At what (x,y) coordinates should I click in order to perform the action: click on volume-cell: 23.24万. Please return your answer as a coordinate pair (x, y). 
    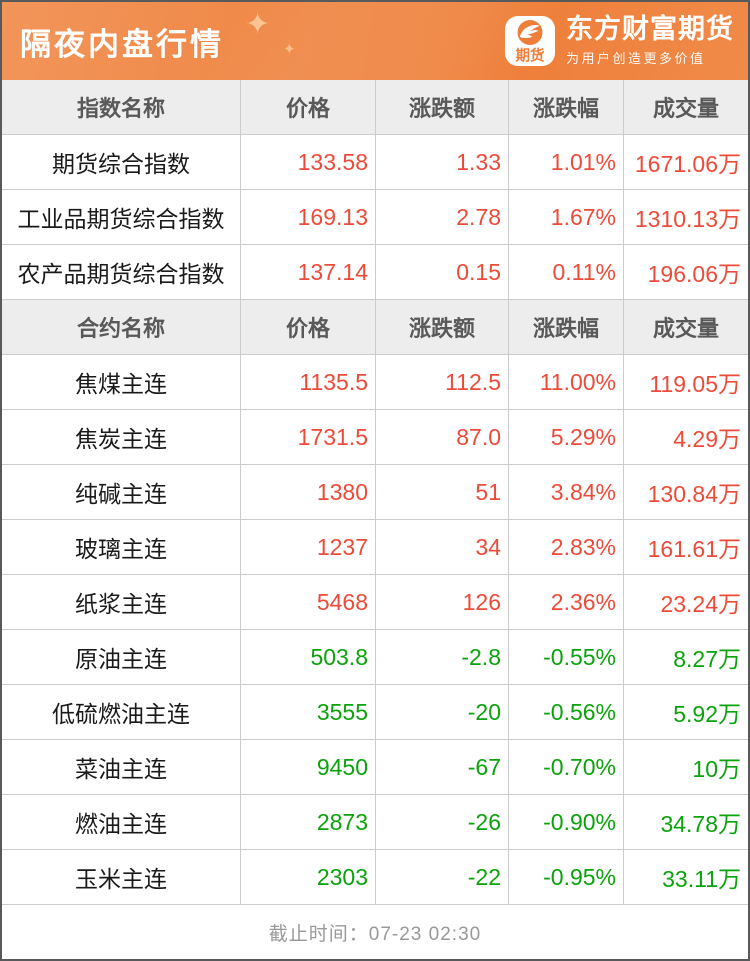
    Looking at the image, I should click on (685, 602).